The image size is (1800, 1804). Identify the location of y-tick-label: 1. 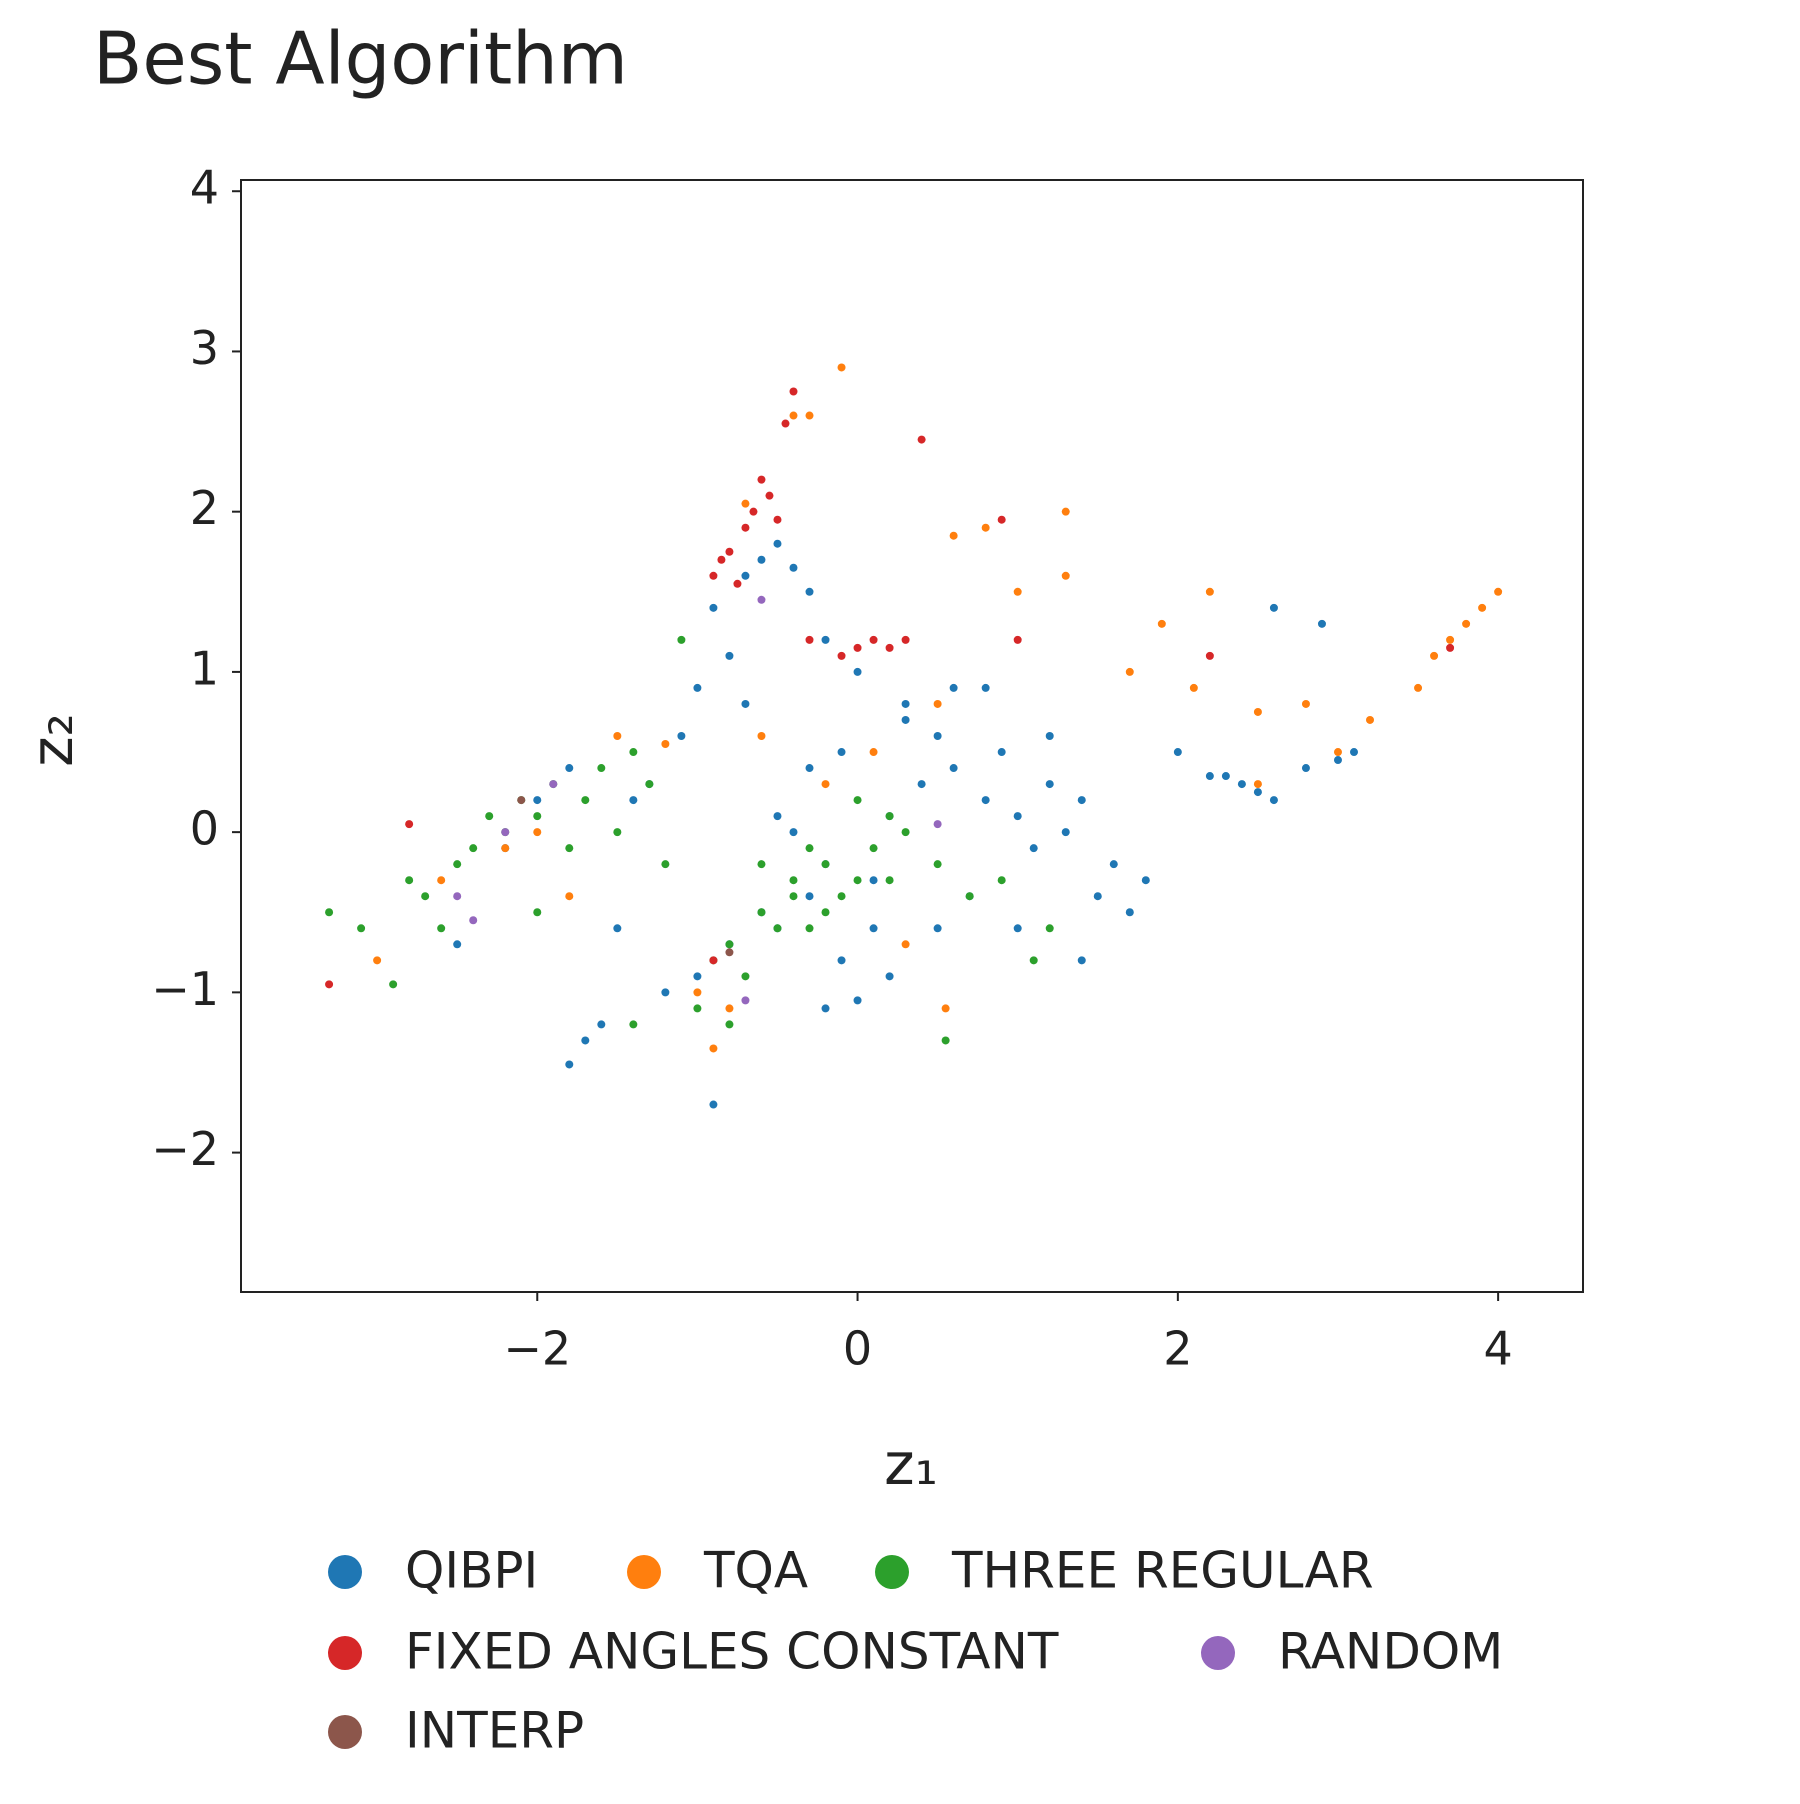
(204, 668).